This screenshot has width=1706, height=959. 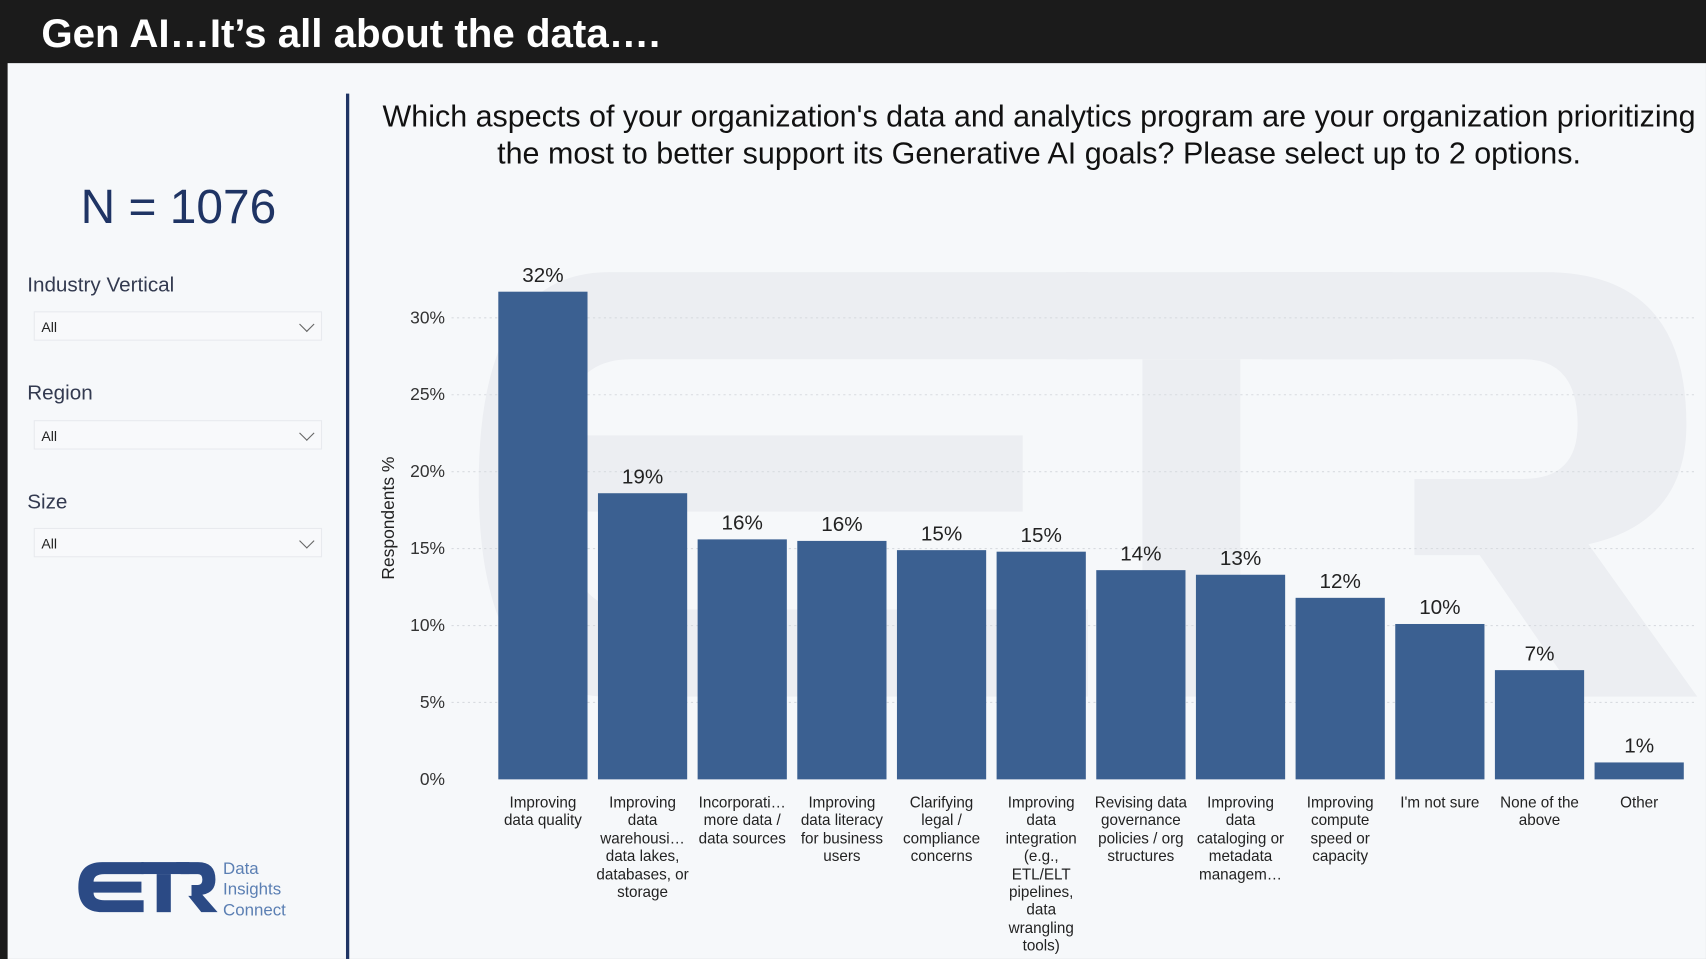 I want to click on slide-title: Gen AI…It’s all about the data…., so click(x=351, y=33).